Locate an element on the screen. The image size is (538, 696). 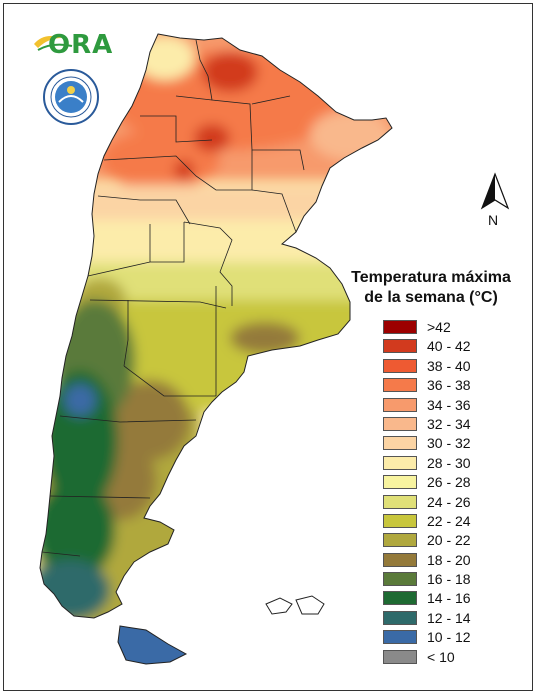
legend-label: < 10 is located at coordinates (441, 656).